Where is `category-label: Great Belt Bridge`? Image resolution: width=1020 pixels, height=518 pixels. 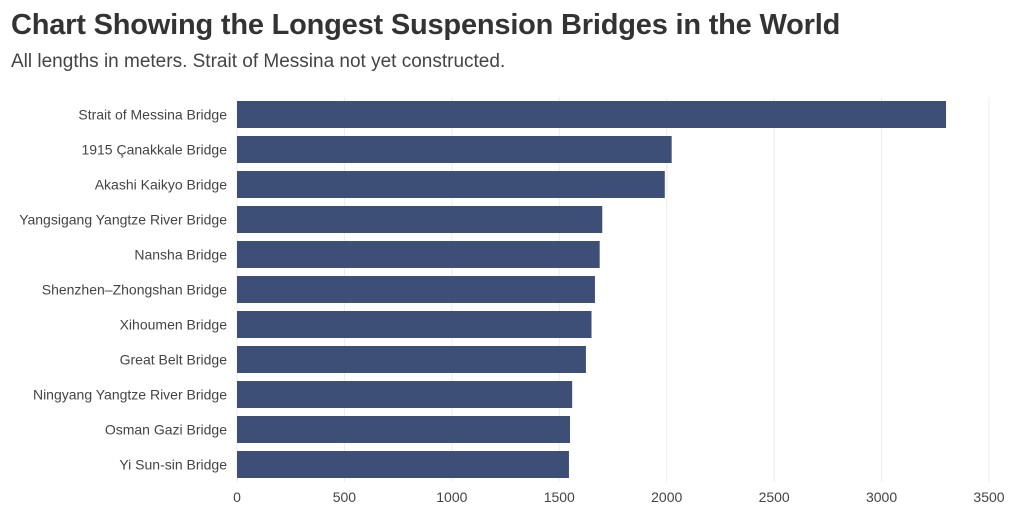 category-label: Great Belt Bridge is located at coordinates (174, 360).